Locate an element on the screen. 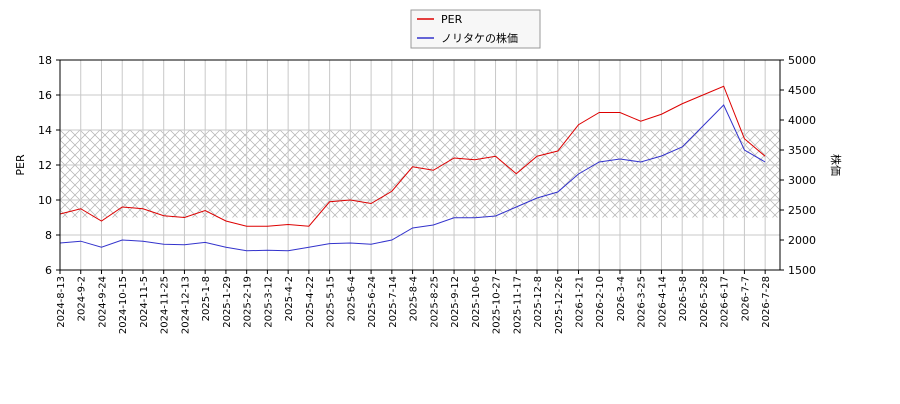 This screenshot has width=900, height=404. x-tick-label: 2026-7-28 is located at coordinates (766, 302).